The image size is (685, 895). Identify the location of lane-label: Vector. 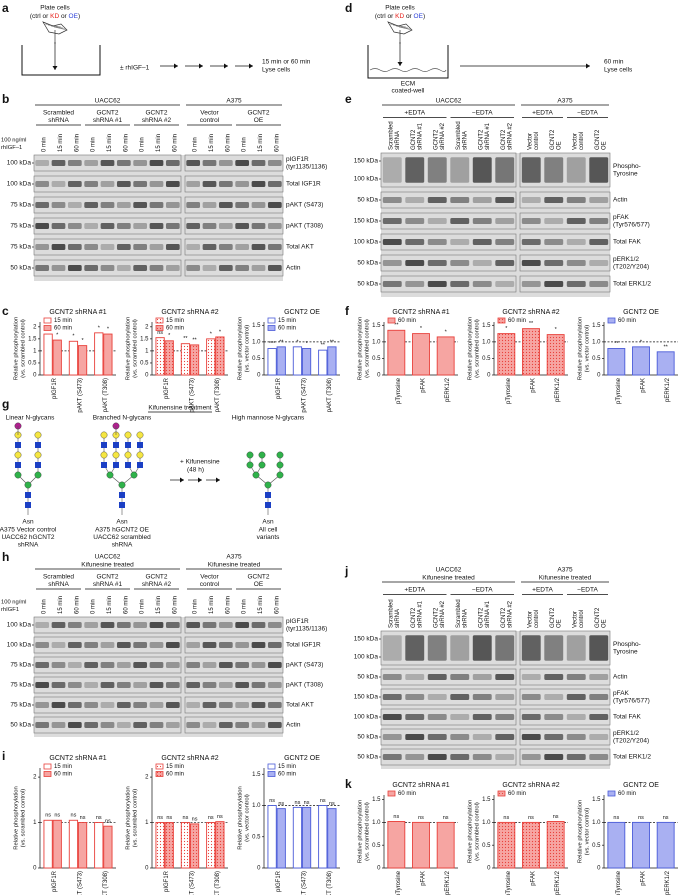
(531, 619).